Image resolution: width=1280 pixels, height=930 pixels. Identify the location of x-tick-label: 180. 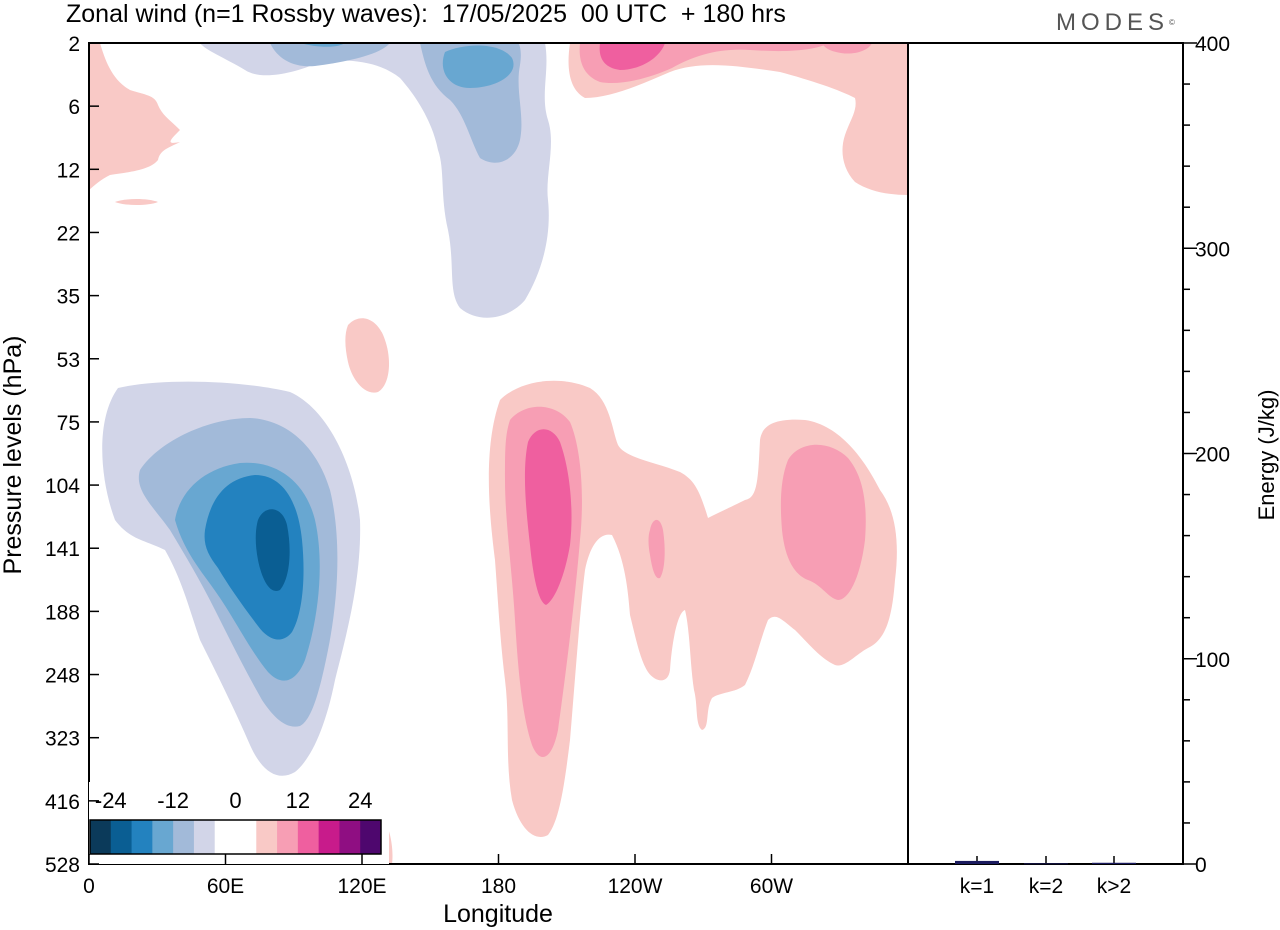
(498, 886).